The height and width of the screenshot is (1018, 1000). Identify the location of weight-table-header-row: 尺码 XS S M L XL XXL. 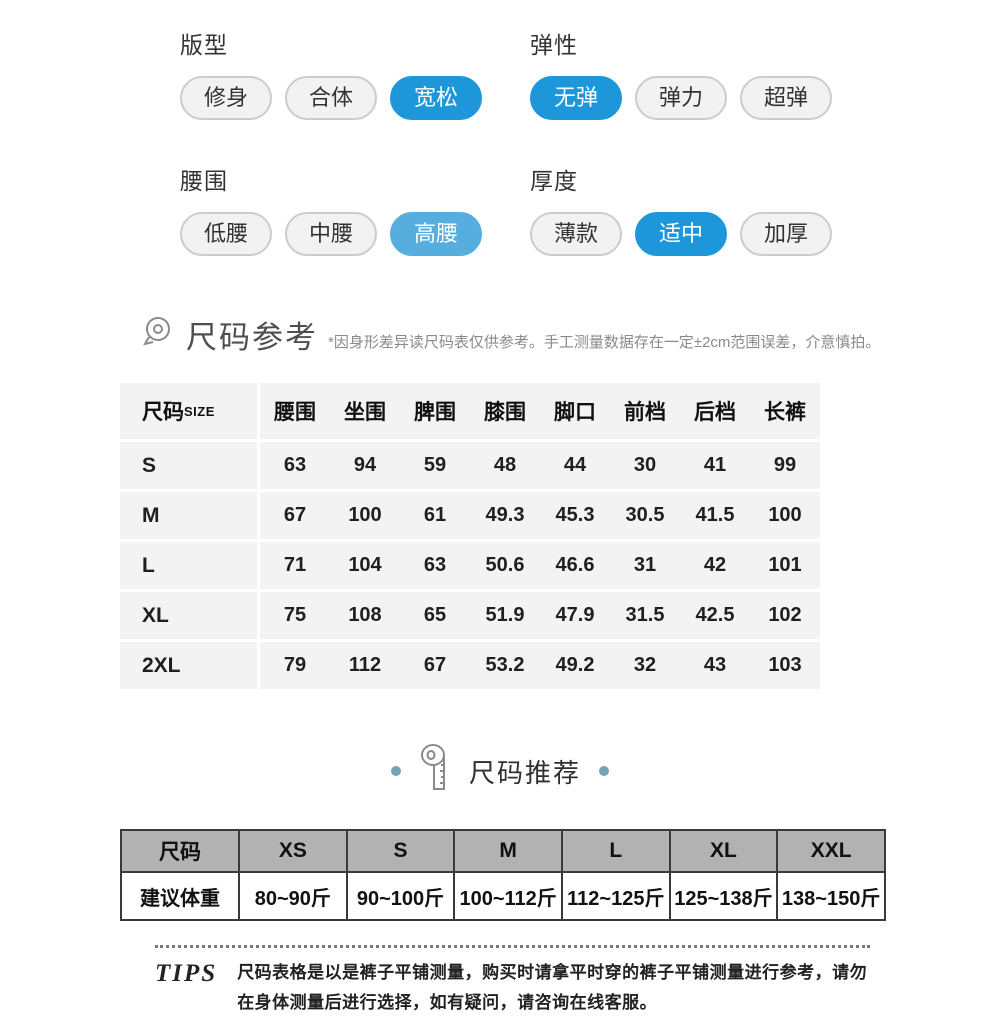
(503, 851).